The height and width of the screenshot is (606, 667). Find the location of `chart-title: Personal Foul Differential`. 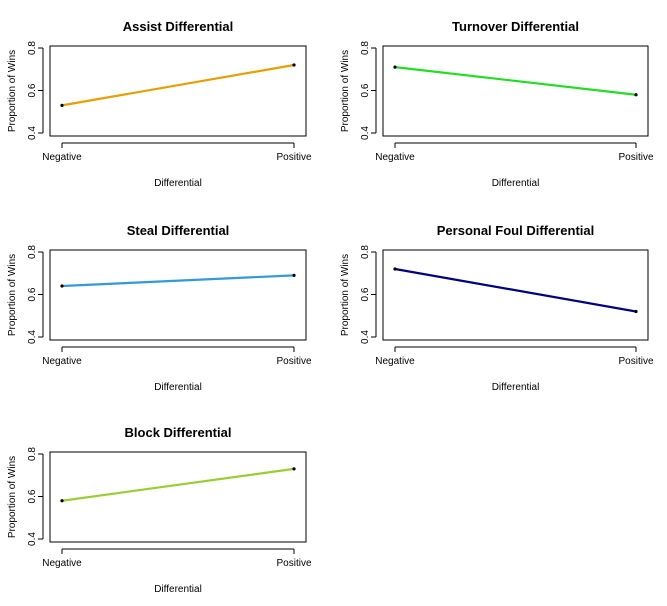

chart-title: Personal Foul Differential is located at coordinates (515, 230).